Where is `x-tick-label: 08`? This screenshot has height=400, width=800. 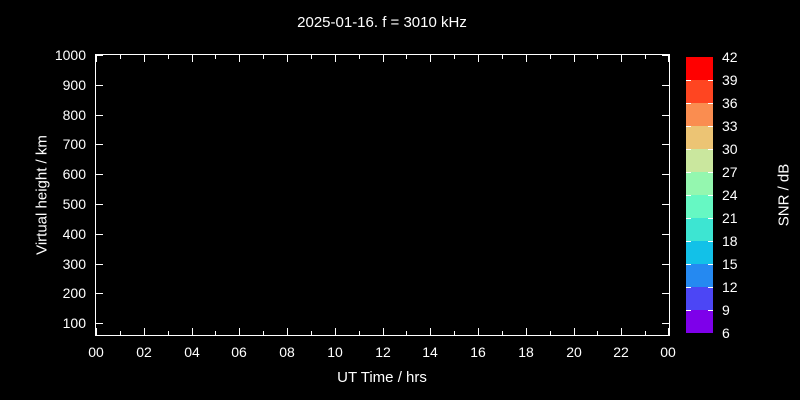
x-tick-label: 08 is located at coordinates (287, 352).